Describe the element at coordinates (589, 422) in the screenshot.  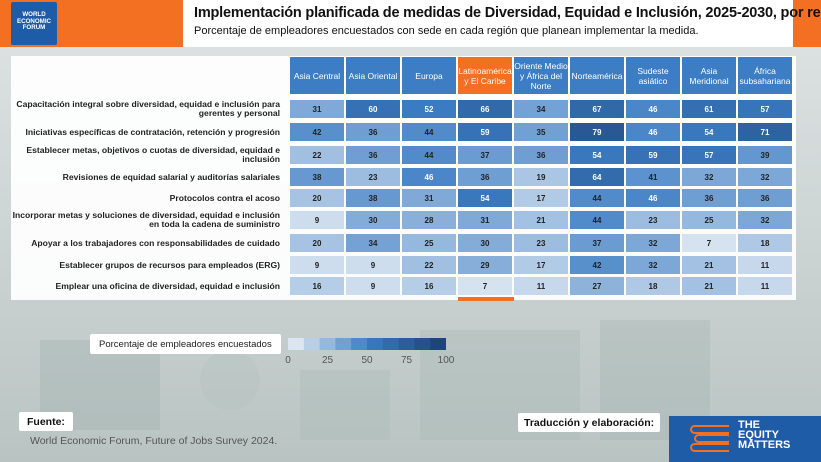
I see `credit-label: Traducción y elaboración:` at that location.